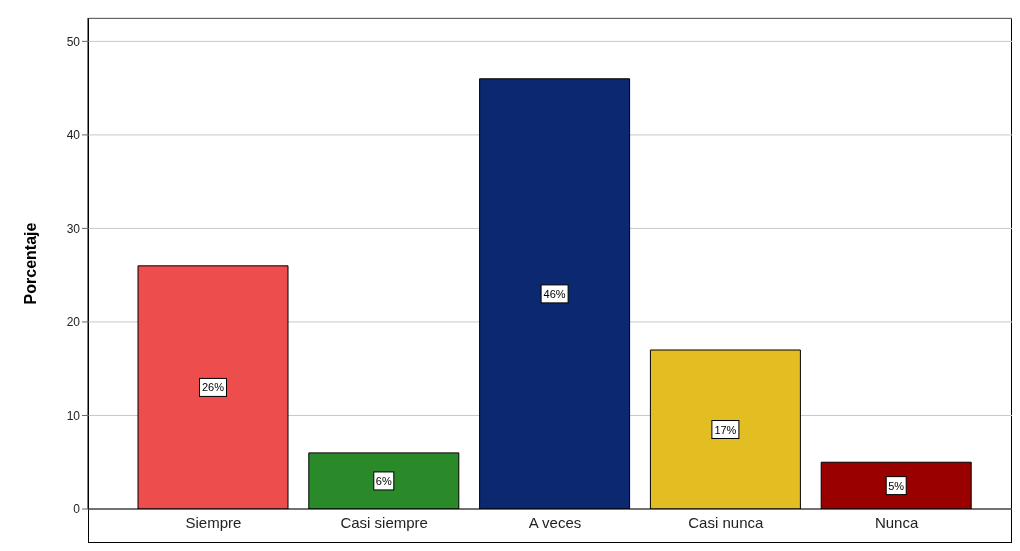  I want to click on data-label: 17%, so click(725, 429).